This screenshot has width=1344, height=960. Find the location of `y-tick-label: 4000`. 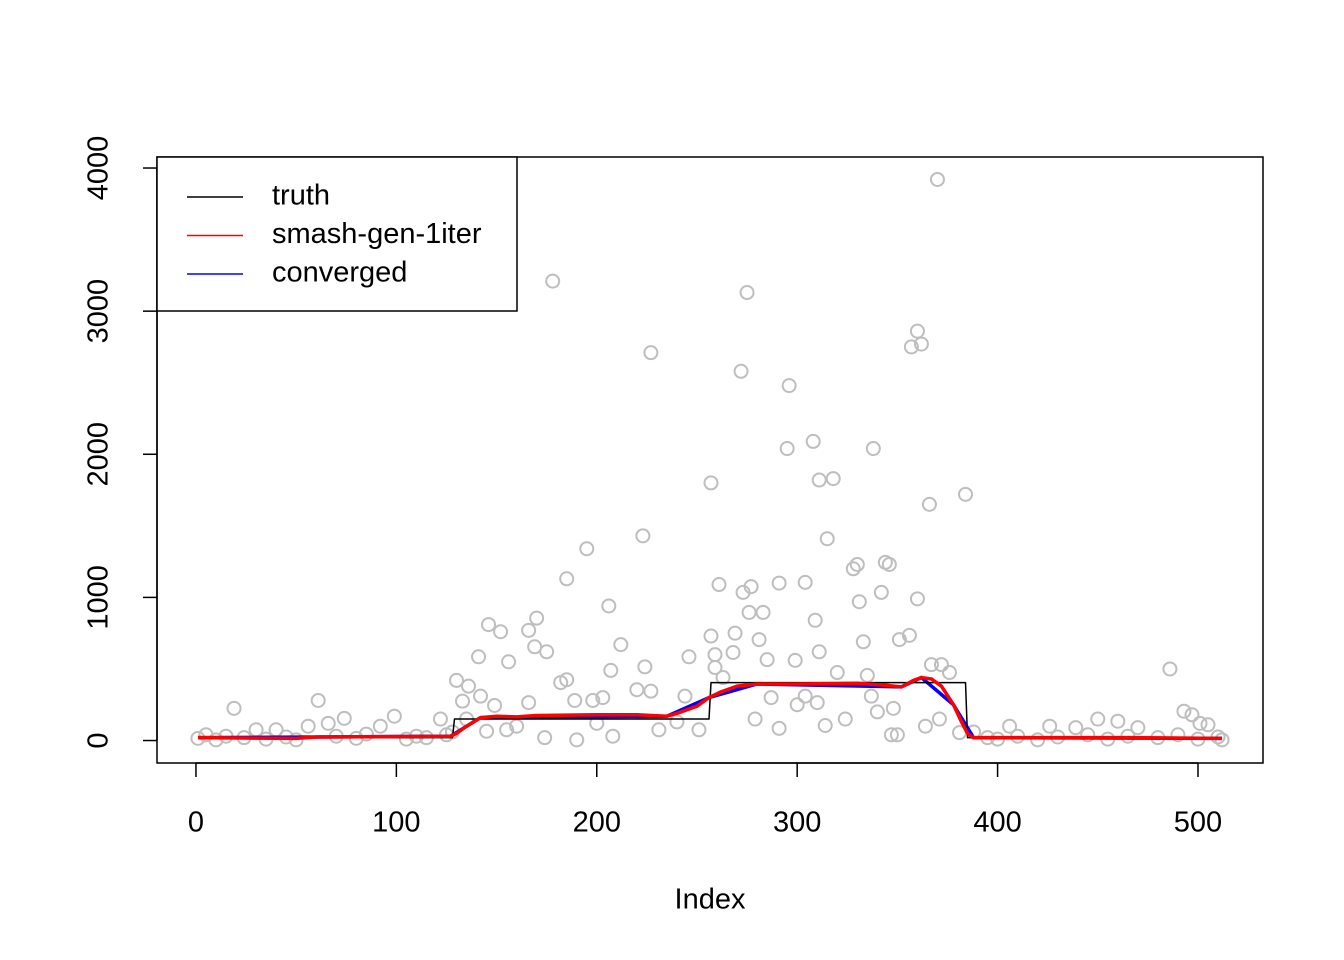

y-tick-label: 4000 is located at coordinates (99, 168).